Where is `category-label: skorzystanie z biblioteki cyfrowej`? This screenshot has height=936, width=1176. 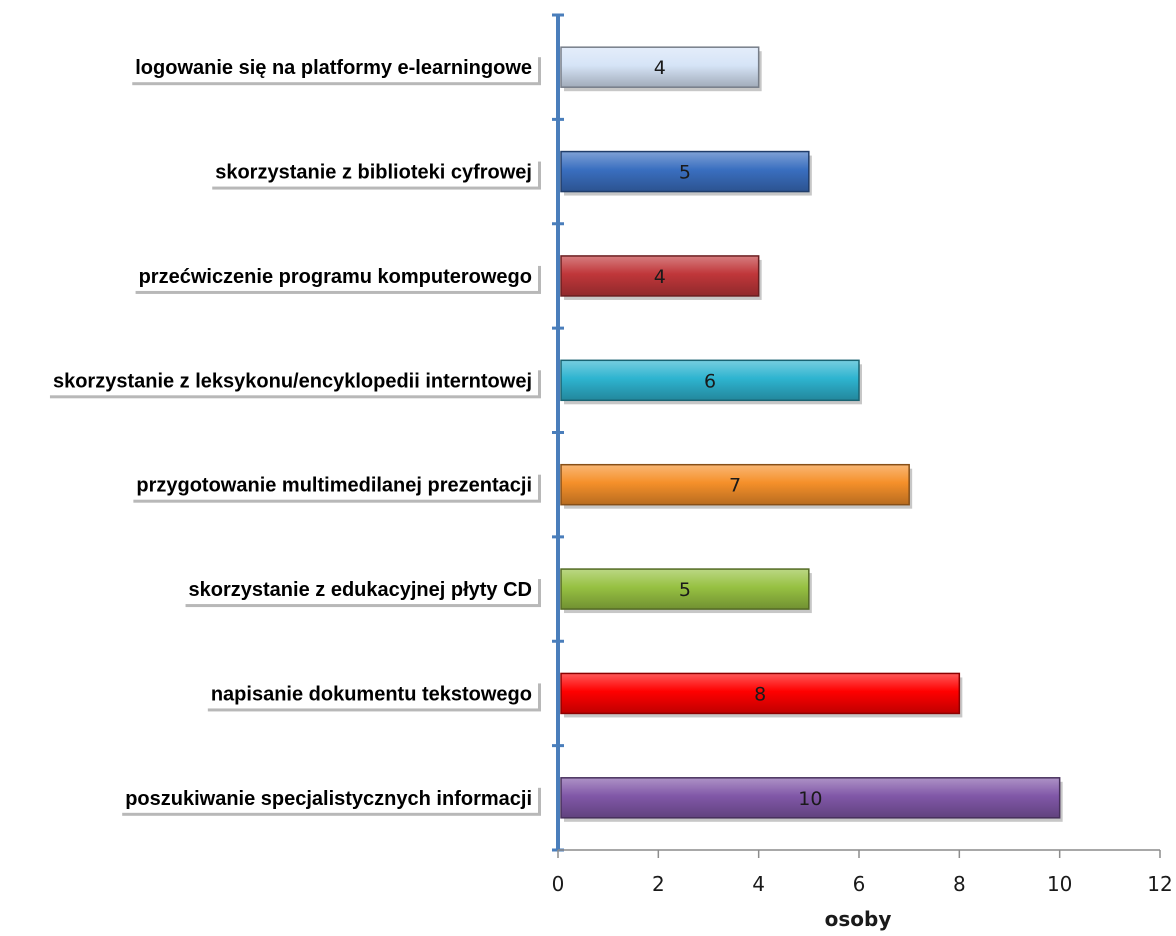
category-label: skorzystanie z biblioteki cyfrowej is located at coordinates (373, 173).